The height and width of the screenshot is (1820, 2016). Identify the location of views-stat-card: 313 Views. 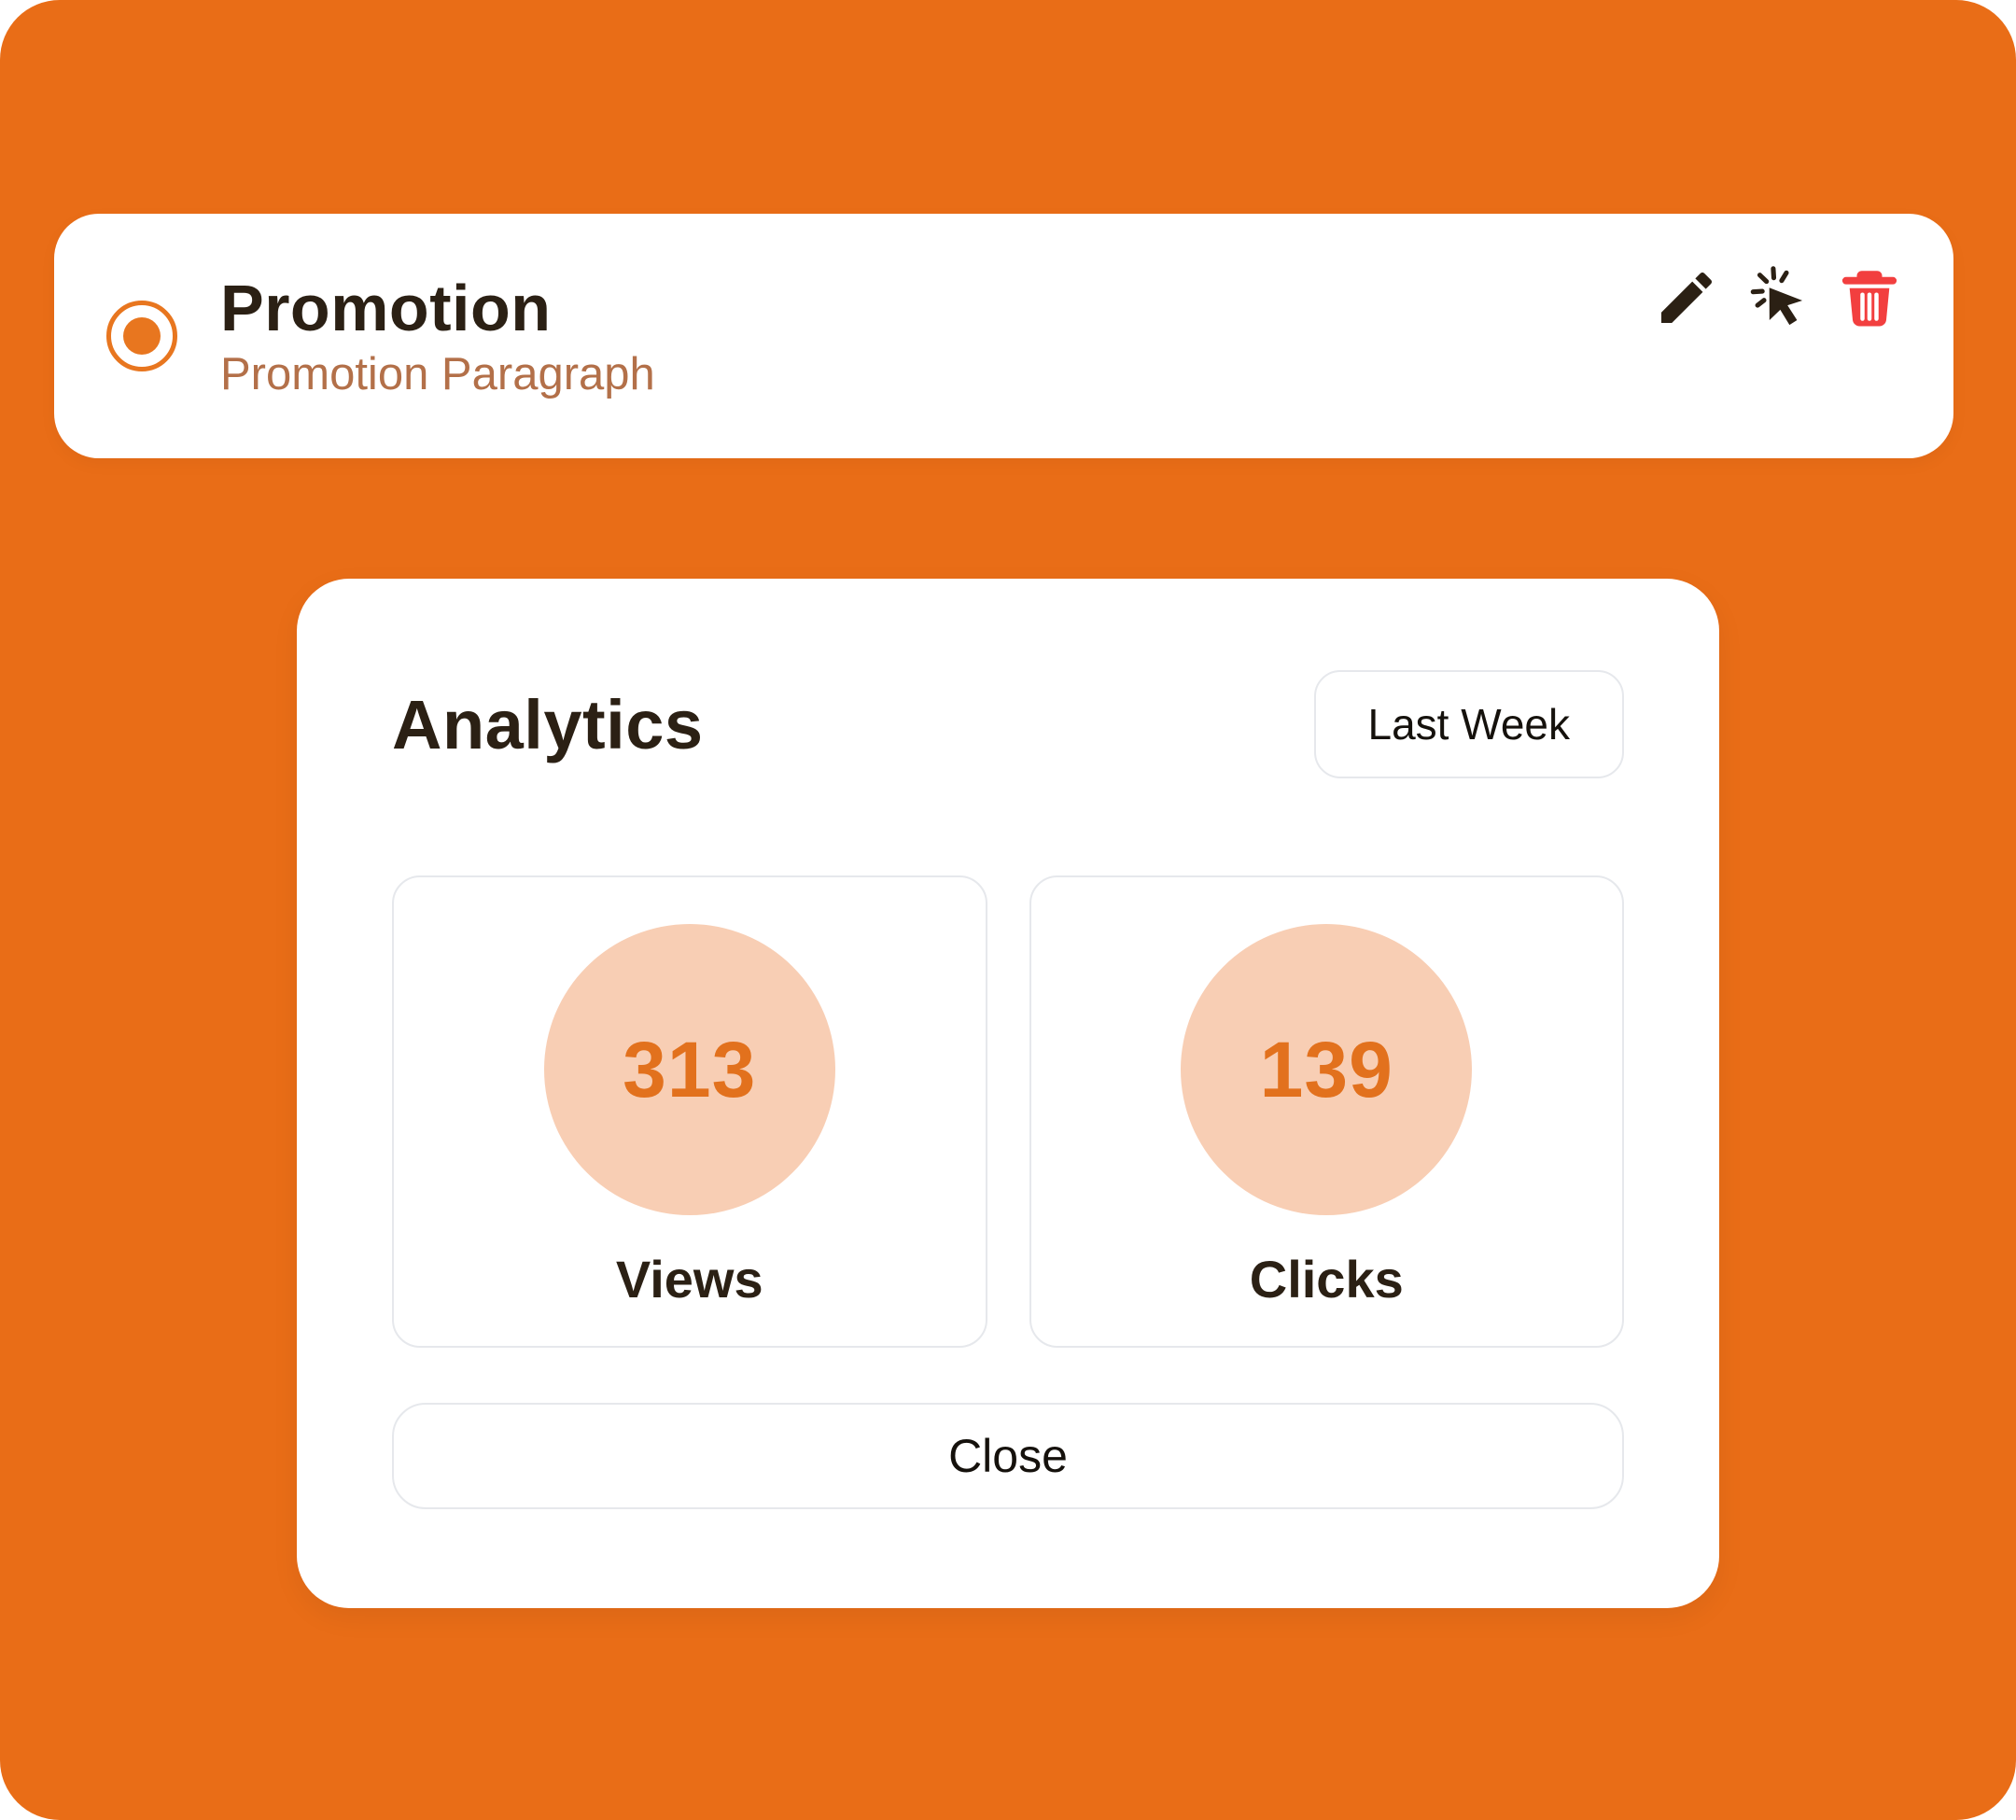
(689, 1111).